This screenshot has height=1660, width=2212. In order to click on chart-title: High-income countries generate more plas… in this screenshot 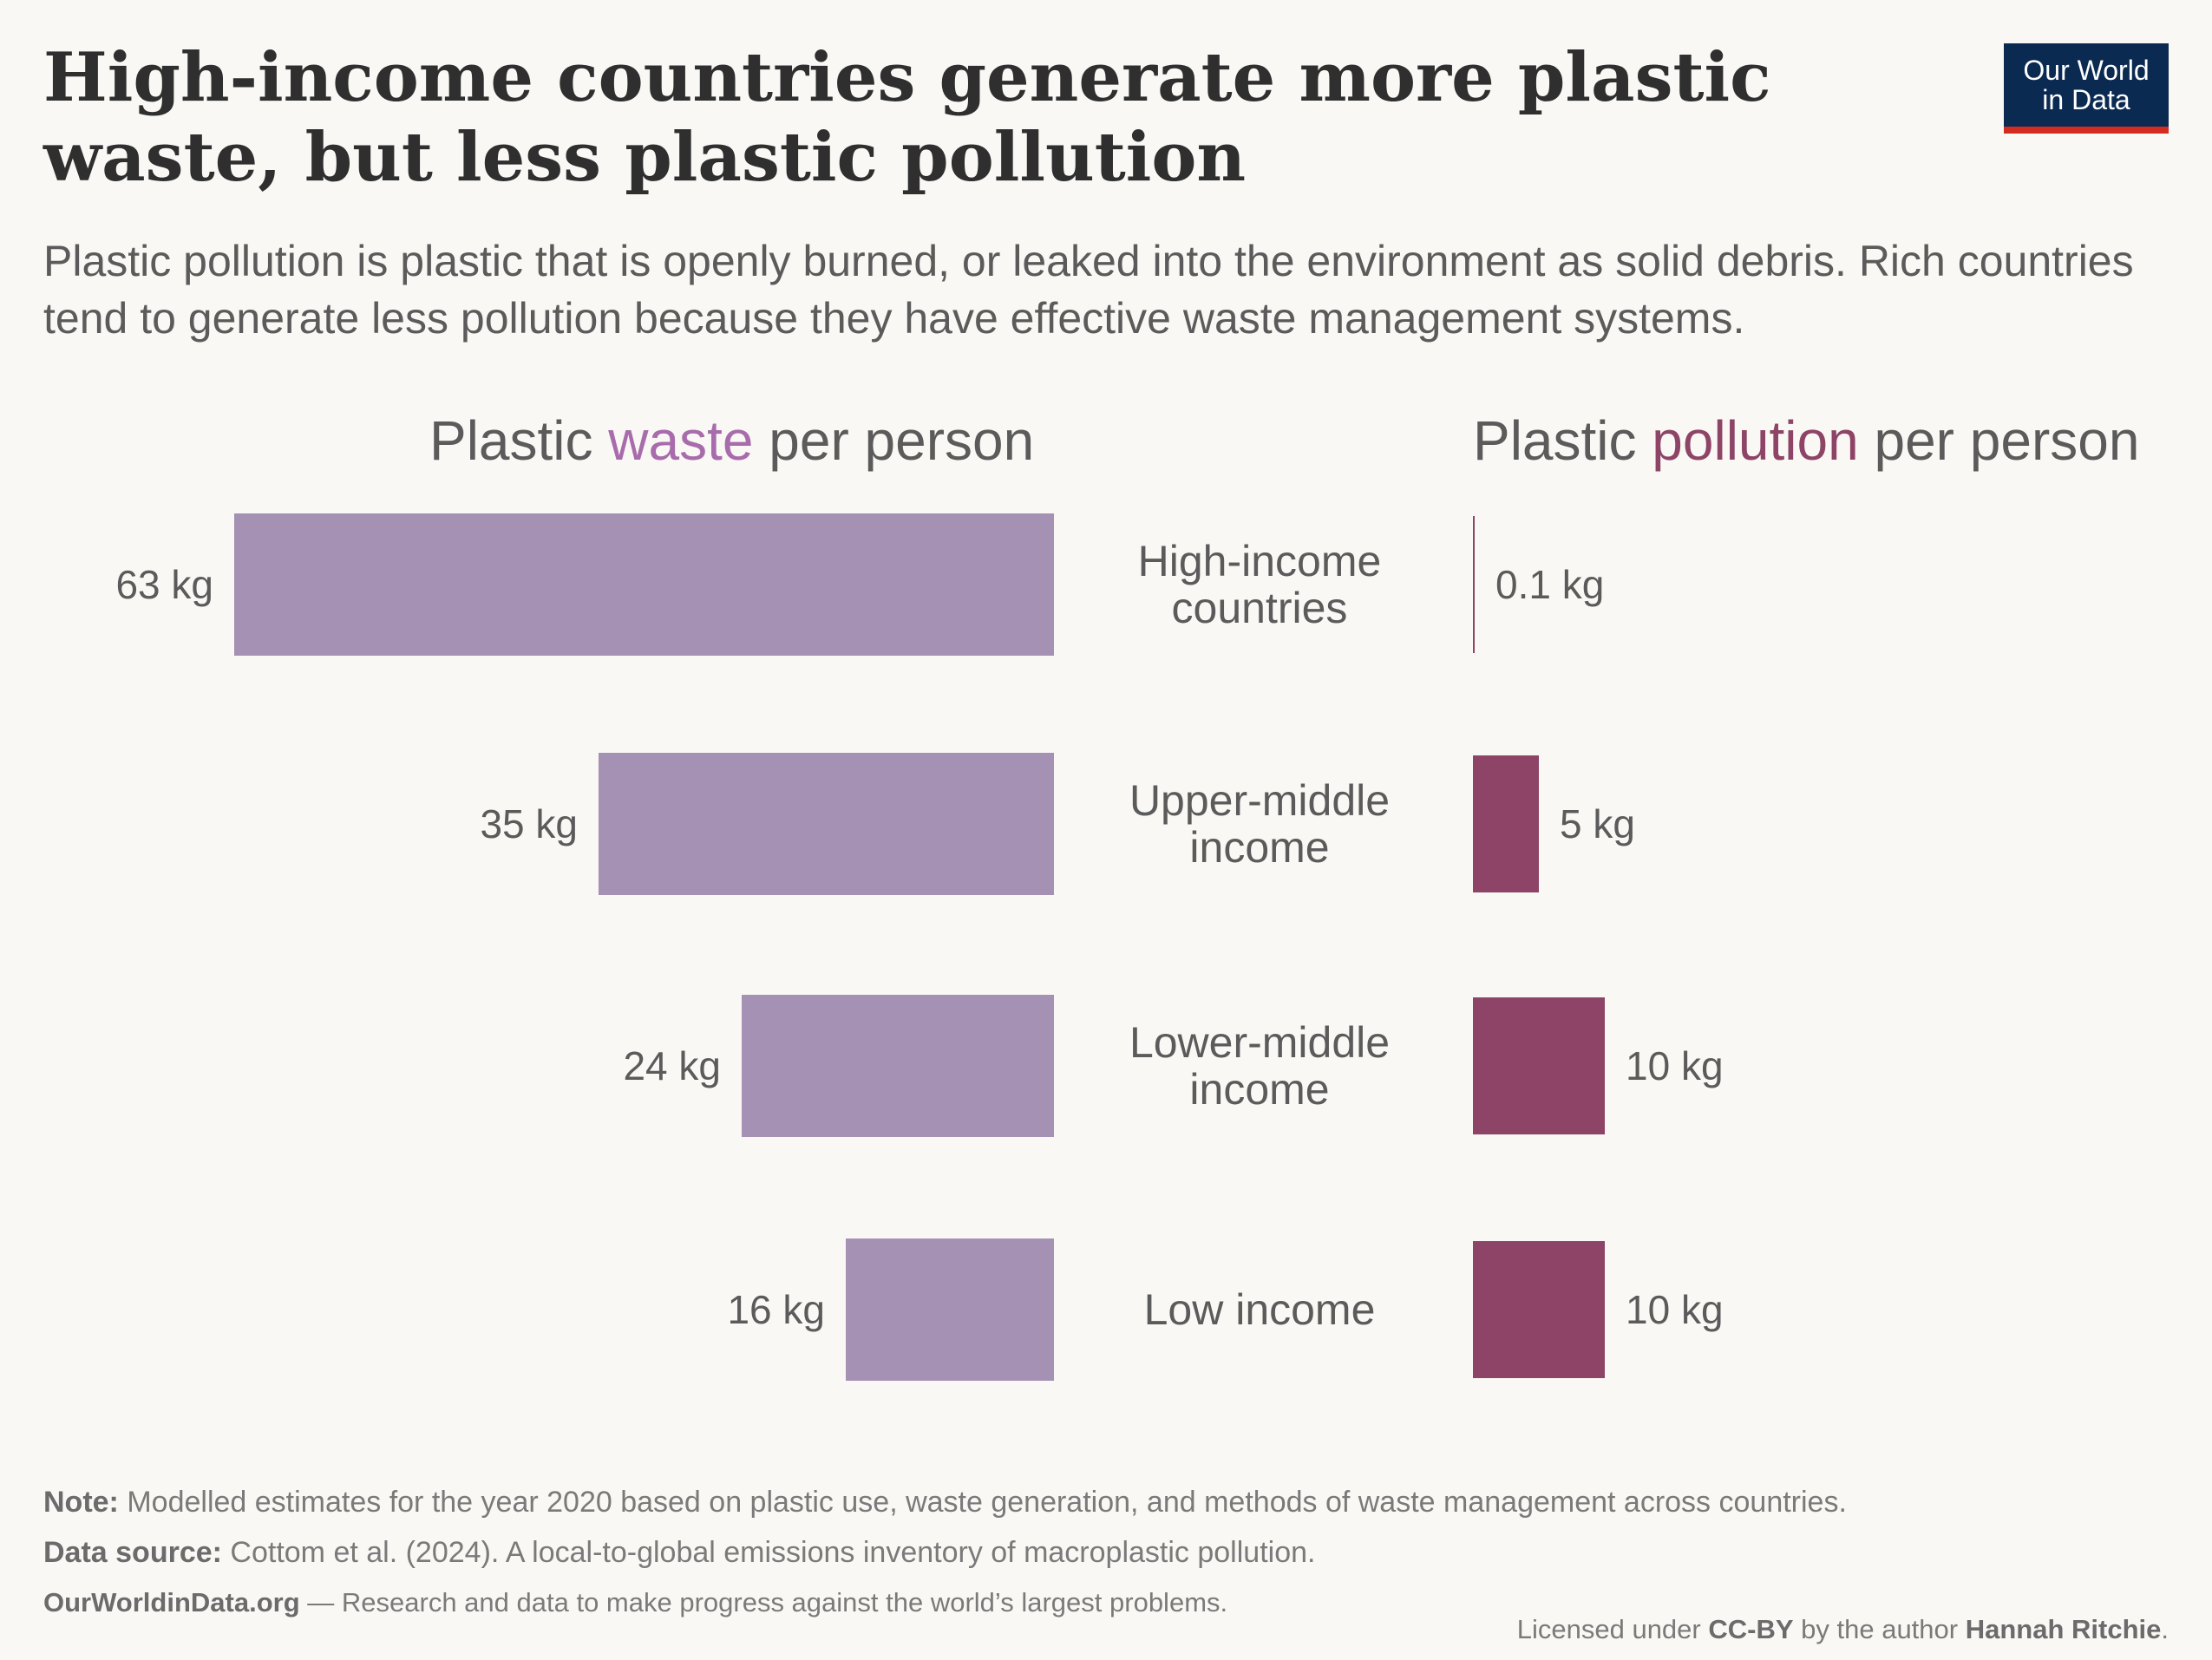, I will do `click(907, 117)`.